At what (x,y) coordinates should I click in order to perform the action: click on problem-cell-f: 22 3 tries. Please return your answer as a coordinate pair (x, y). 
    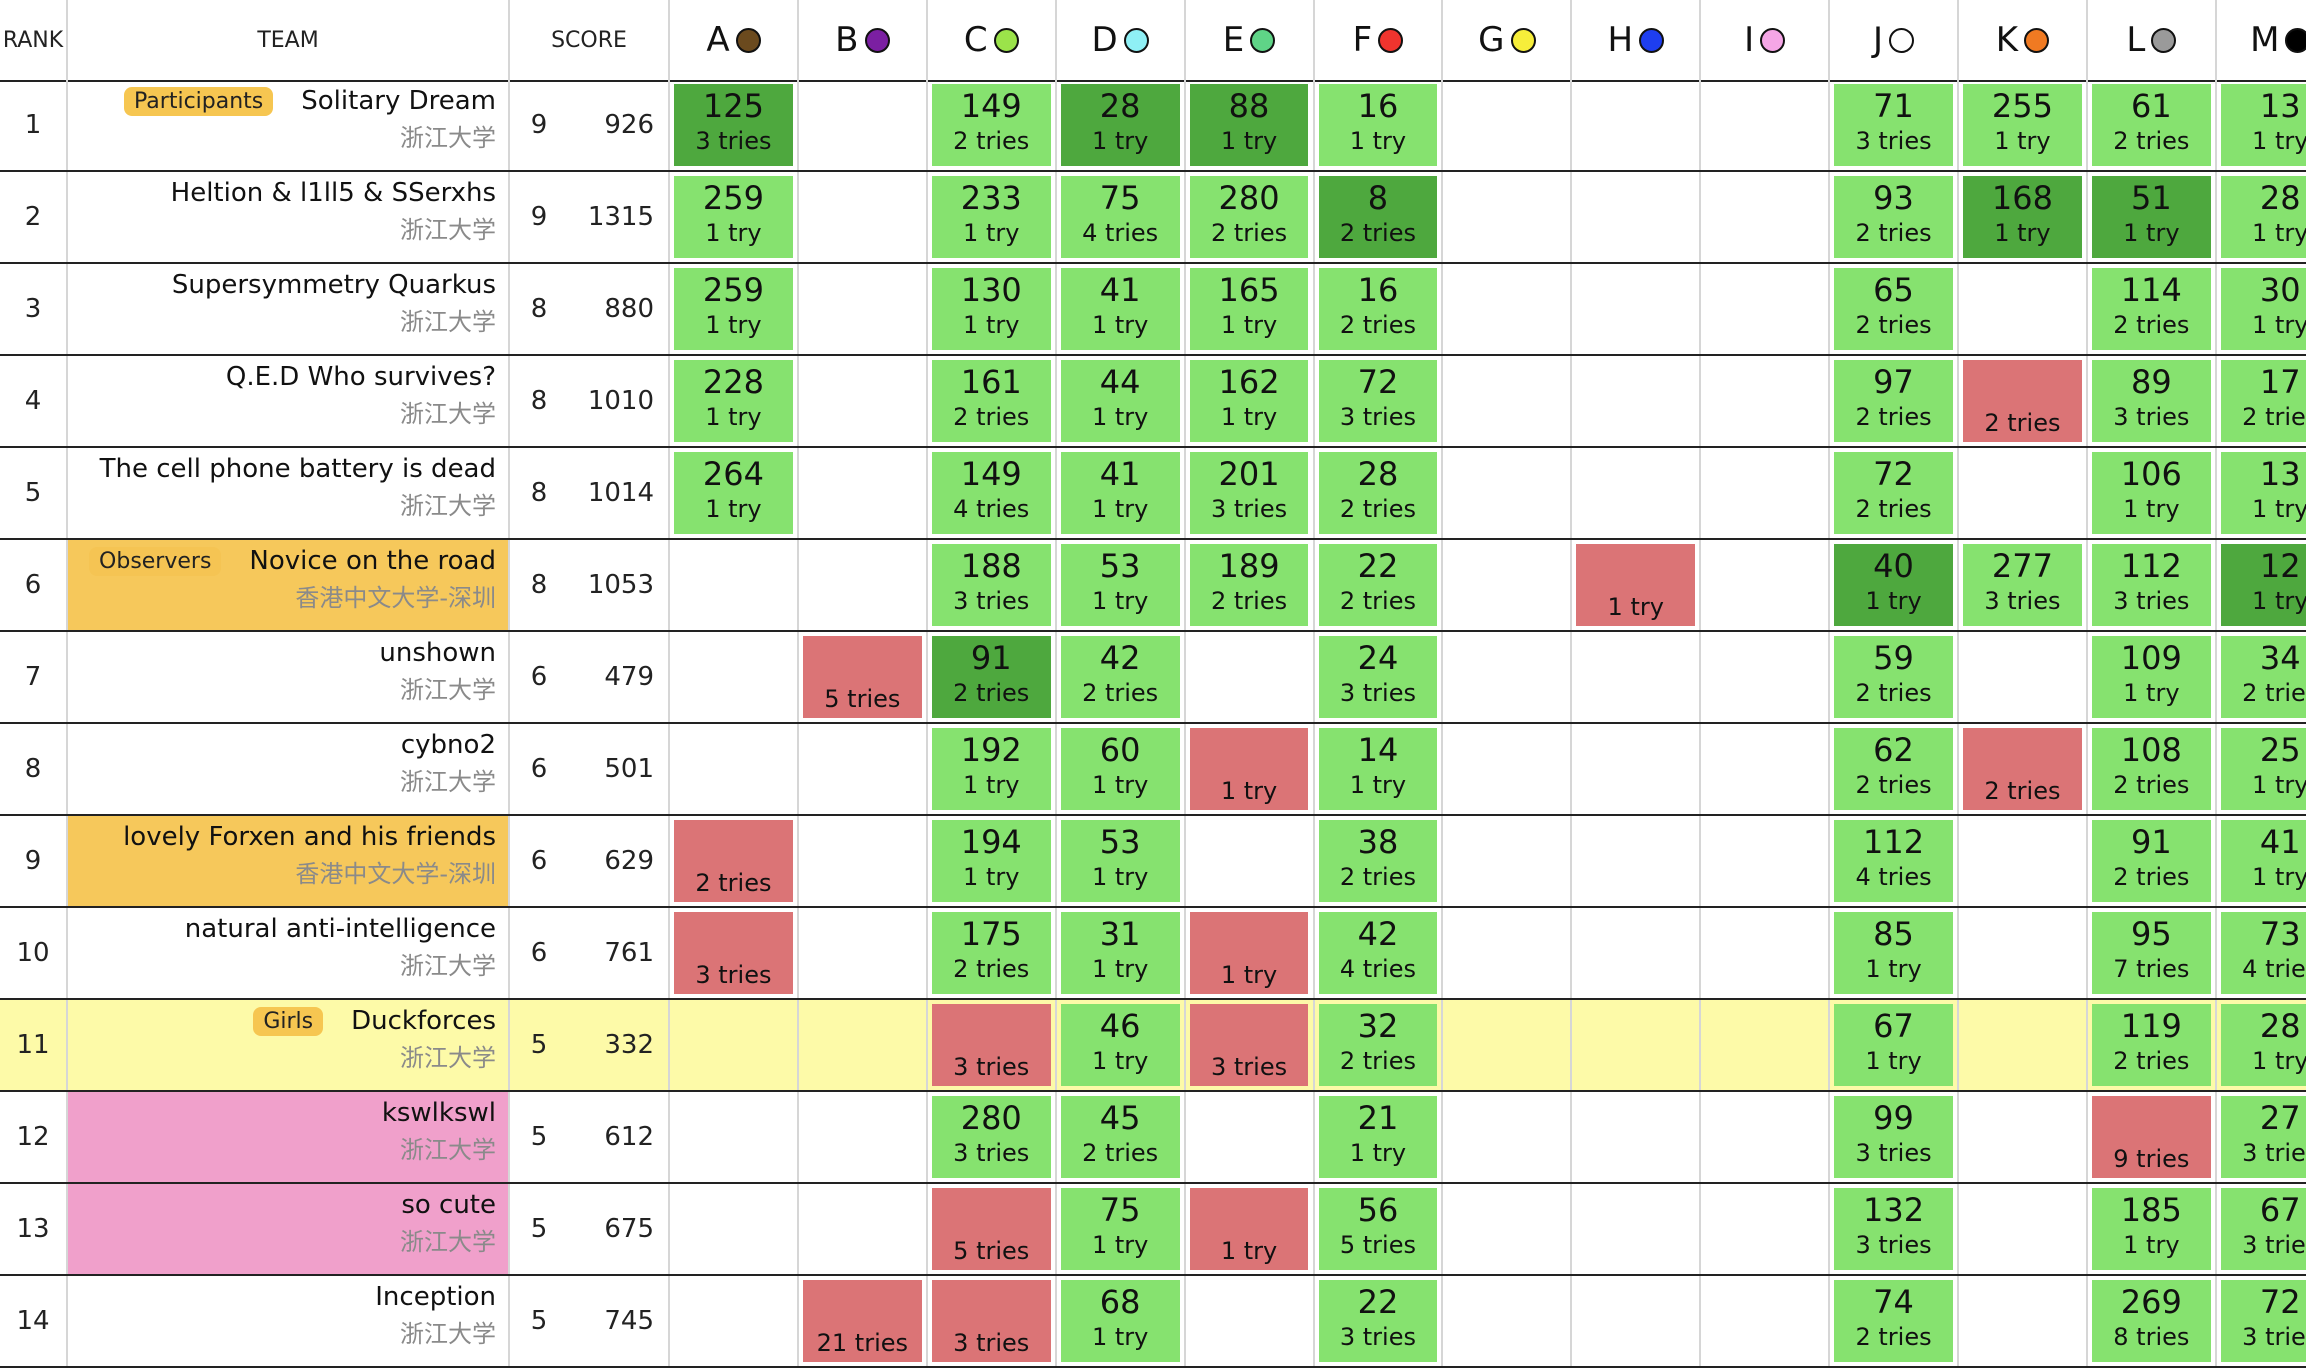
    Looking at the image, I should click on (1377, 1321).